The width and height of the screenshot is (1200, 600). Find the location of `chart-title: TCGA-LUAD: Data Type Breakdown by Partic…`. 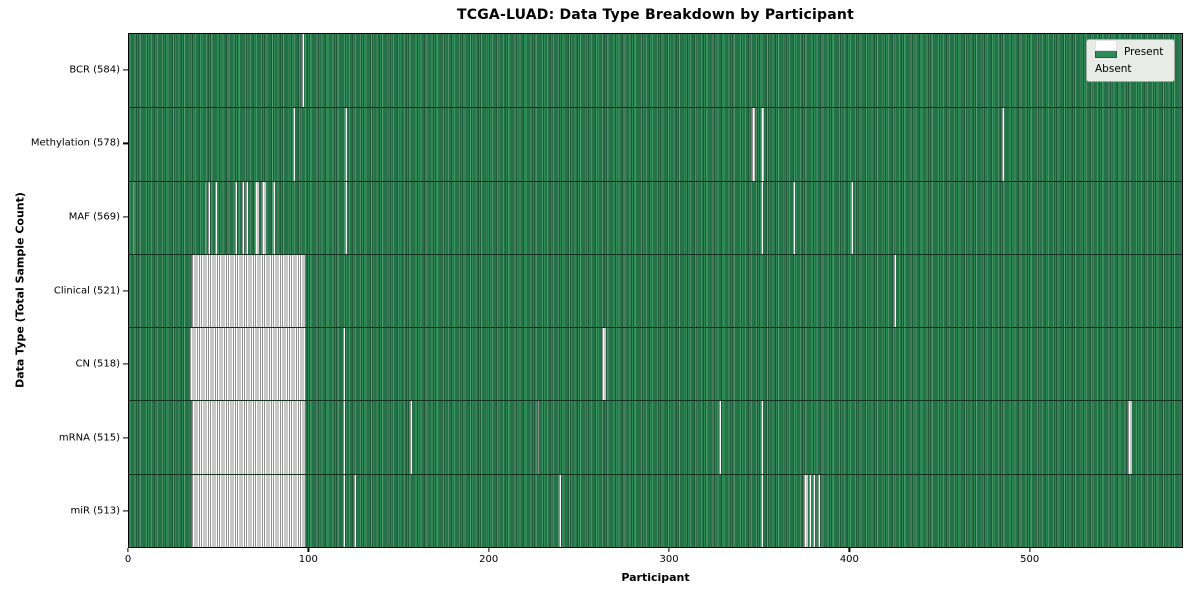

chart-title: TCGA-LUAD: Data Type Breakdown by Partic… is located at coordinates (655, 15).